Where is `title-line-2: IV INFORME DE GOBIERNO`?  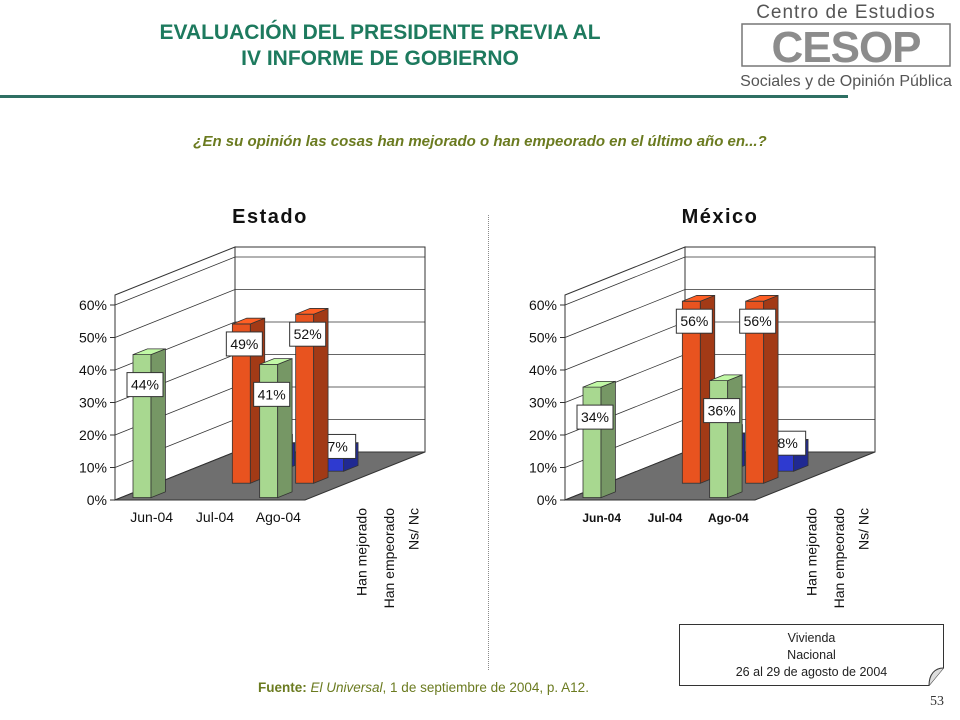 title-line-2: IV INFORME DE GOBIERNO is located at coordinates (380, 58).